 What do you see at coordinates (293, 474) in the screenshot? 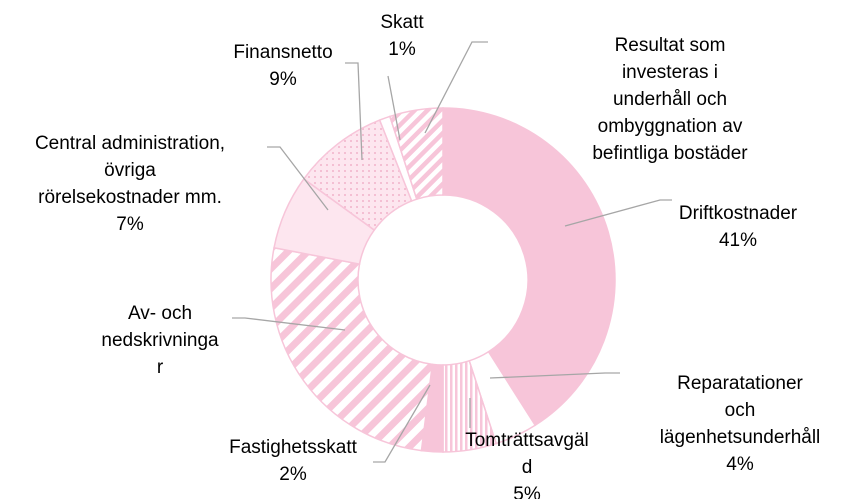
I see `value-label: 2%` at bounding box center [293, 474].